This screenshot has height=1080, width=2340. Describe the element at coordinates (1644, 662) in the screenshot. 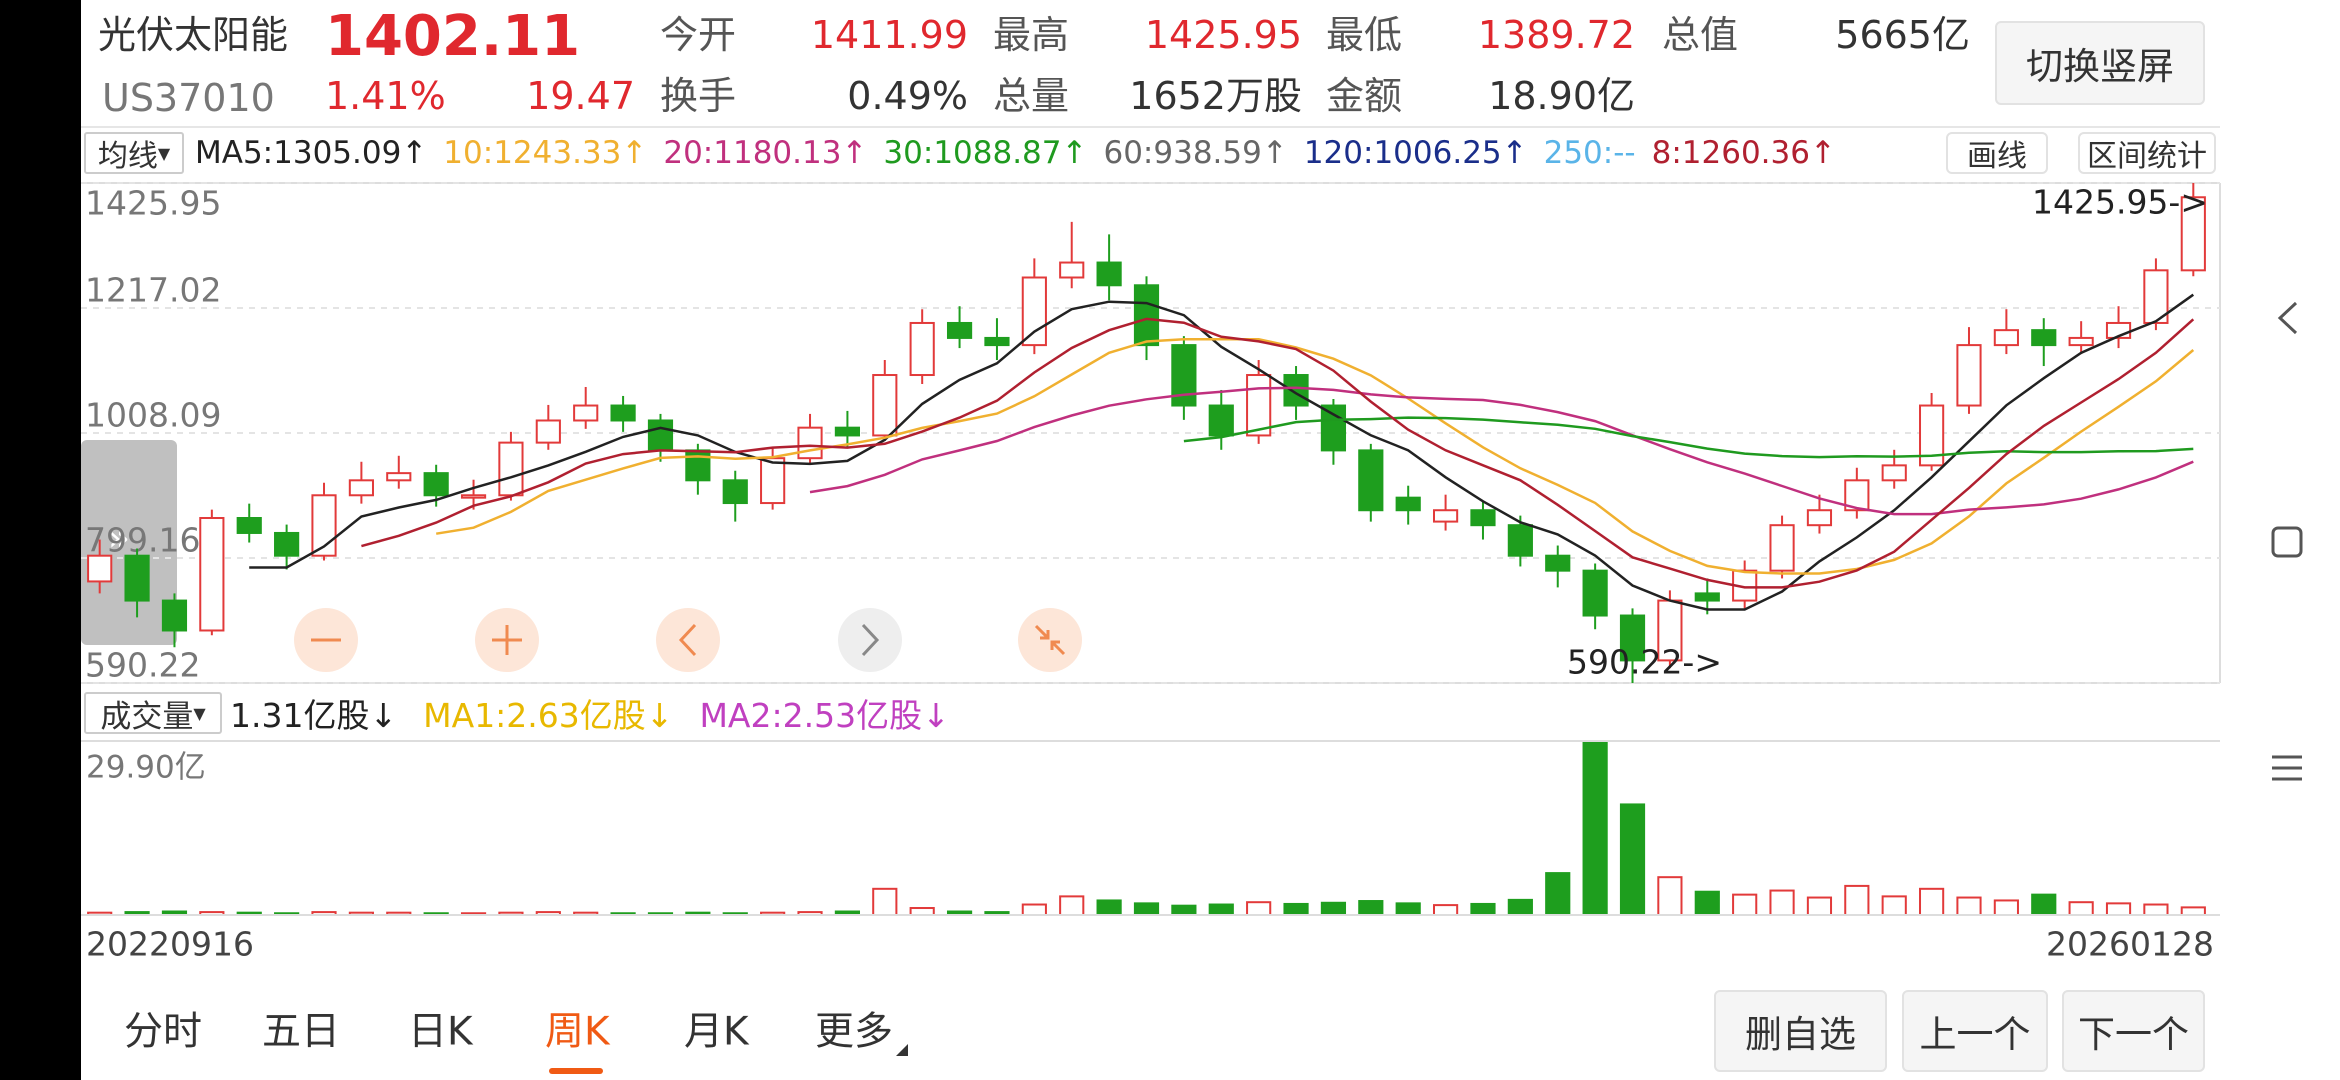

I see `min-annotation: 590.22->` at that location.